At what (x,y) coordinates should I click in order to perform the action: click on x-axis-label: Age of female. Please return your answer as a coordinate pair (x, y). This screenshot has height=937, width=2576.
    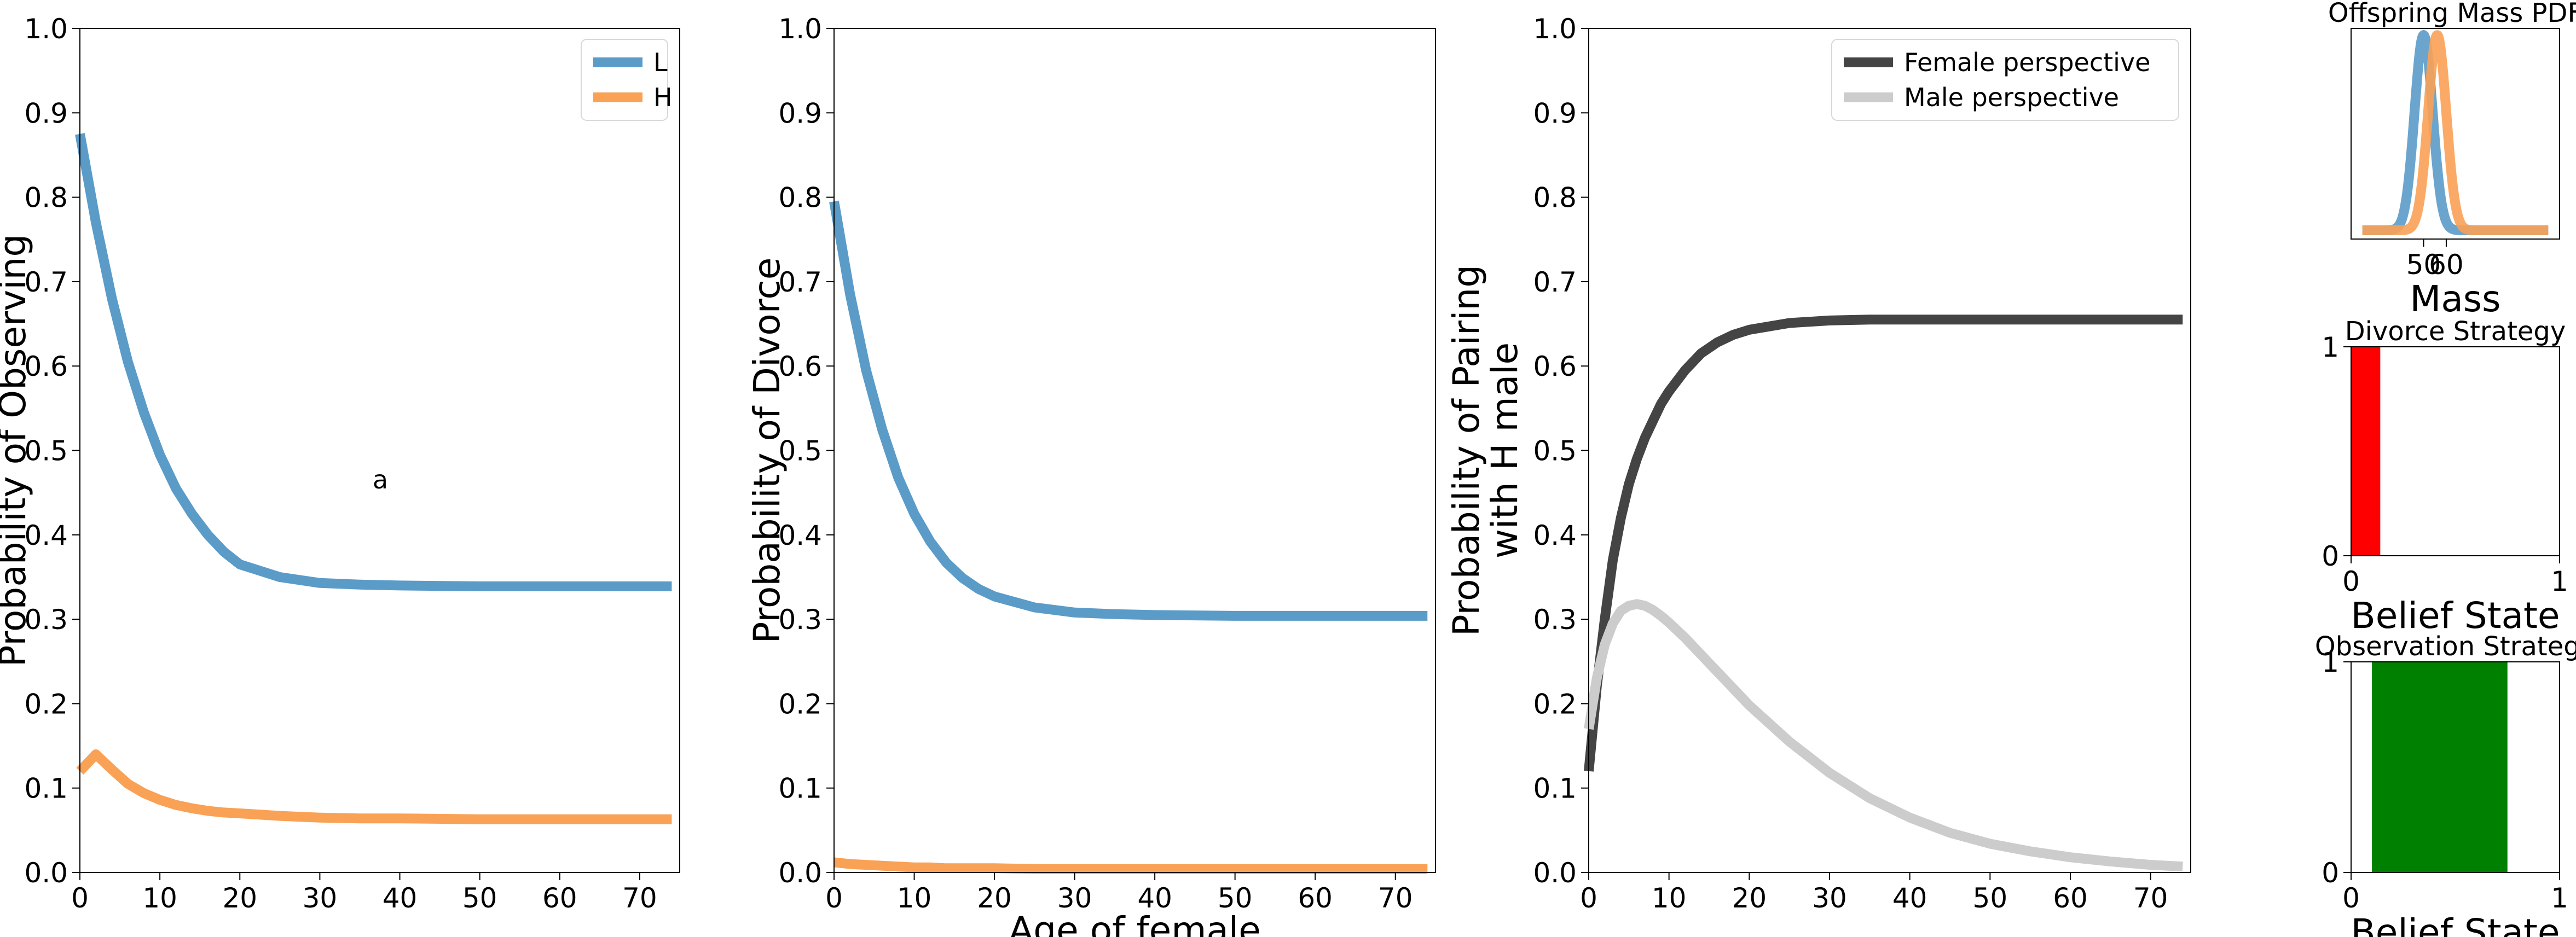
    Looking at the image, I should click on (1135, 923).